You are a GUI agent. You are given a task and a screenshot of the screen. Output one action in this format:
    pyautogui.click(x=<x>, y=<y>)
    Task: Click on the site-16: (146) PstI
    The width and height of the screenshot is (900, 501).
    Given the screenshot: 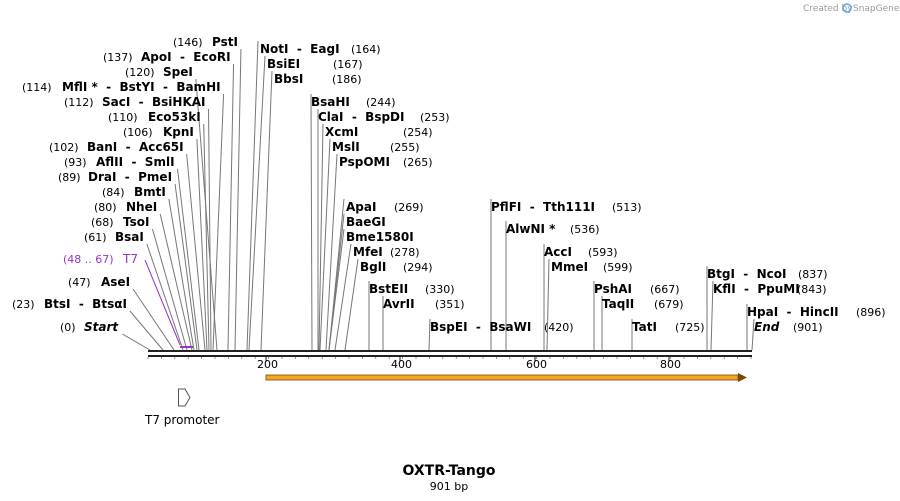 What is the action you would take?
    pyautogui.click(x=205, y=42)
    